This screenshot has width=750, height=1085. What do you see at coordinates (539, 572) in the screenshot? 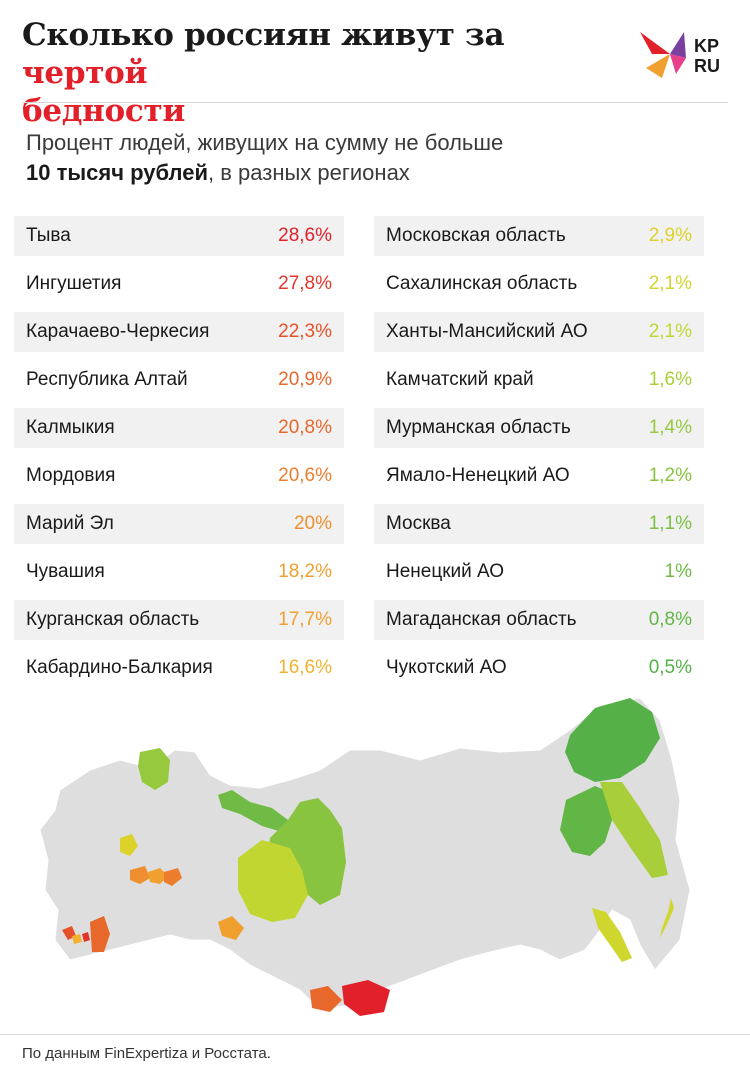
I see `table-row: Ненецкий АО 1%` at bounding box center [539, 572].